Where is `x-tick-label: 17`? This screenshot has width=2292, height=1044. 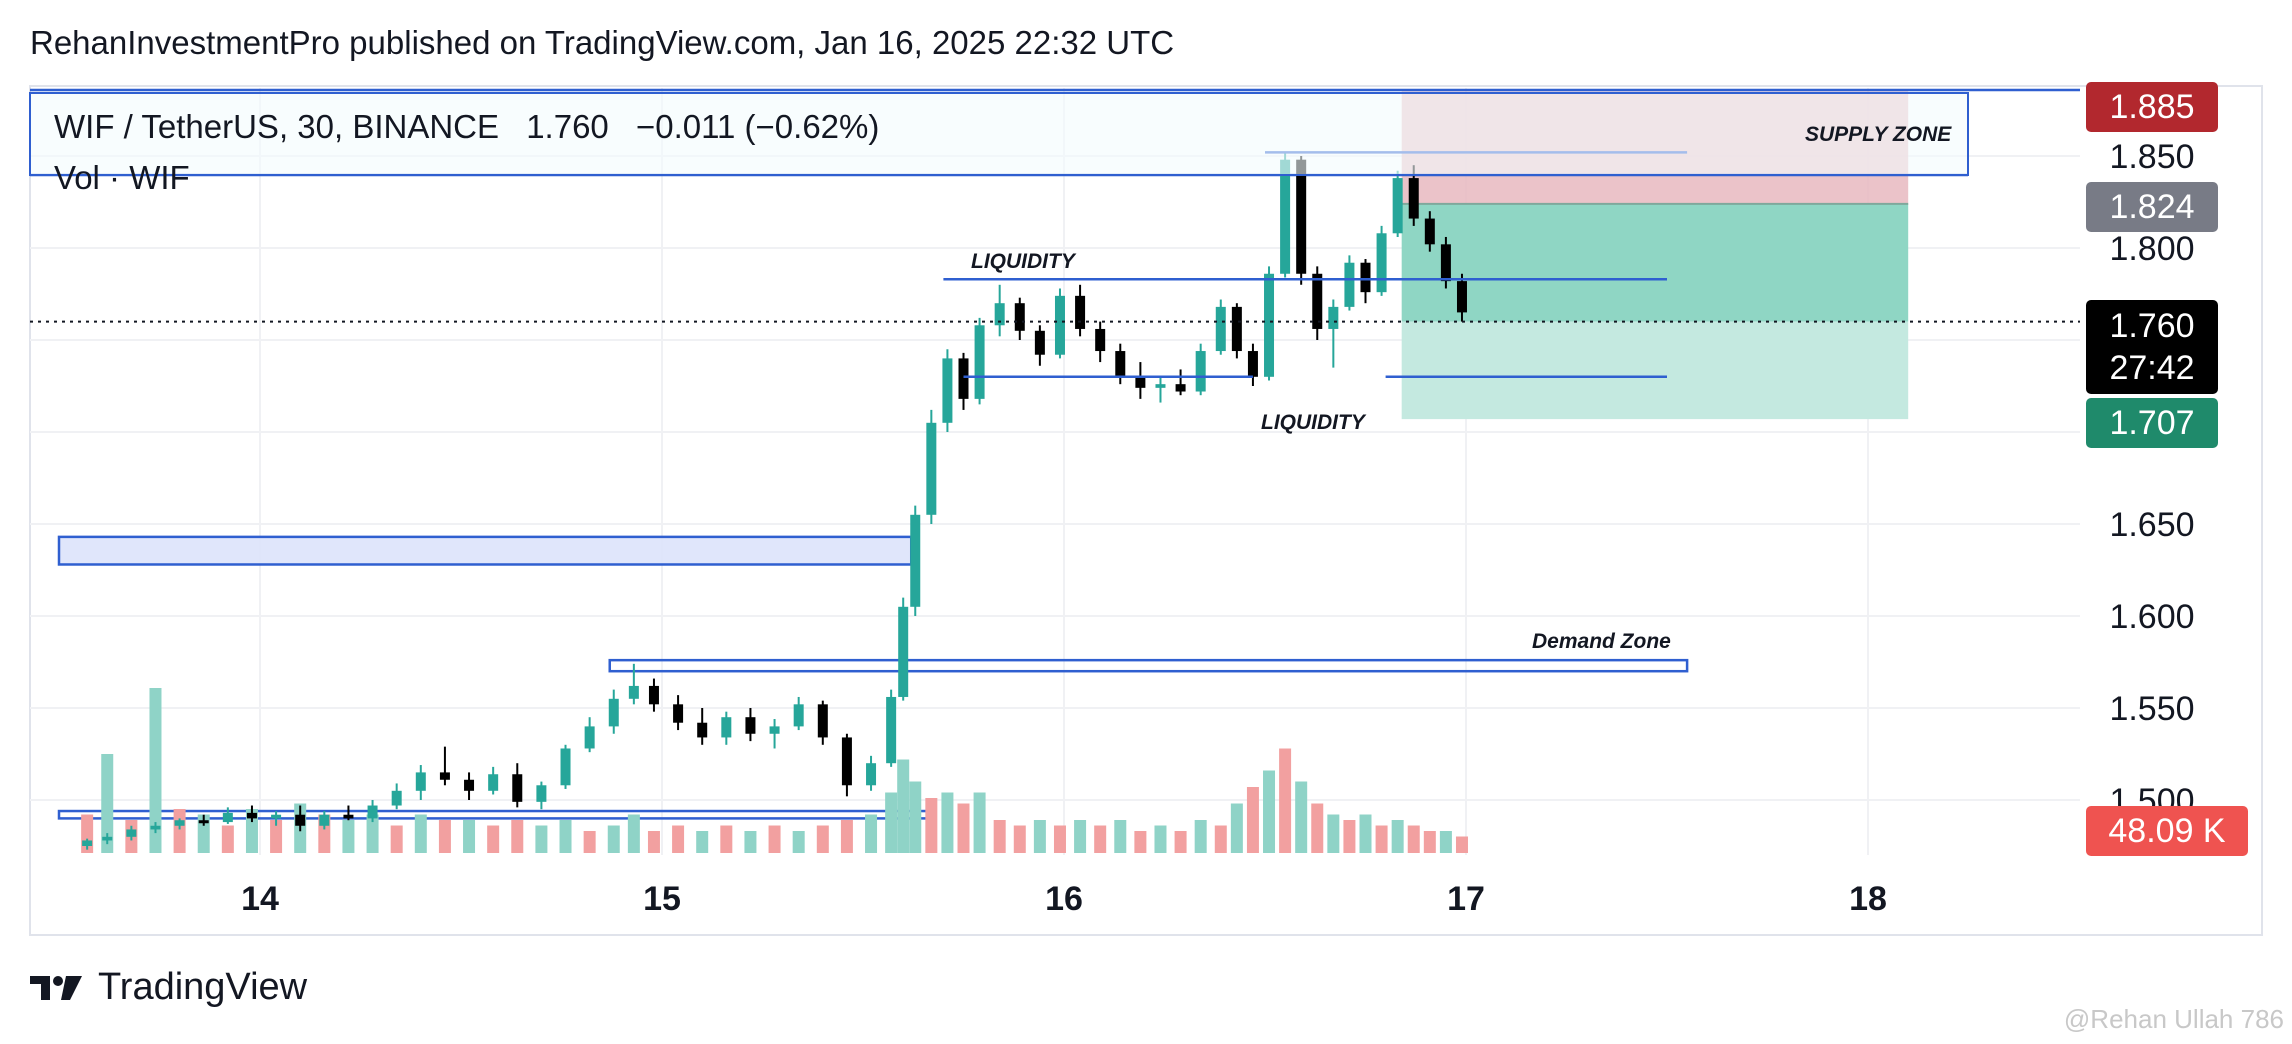
x-tick-label: 17 is located at coordinates (1466, 899).